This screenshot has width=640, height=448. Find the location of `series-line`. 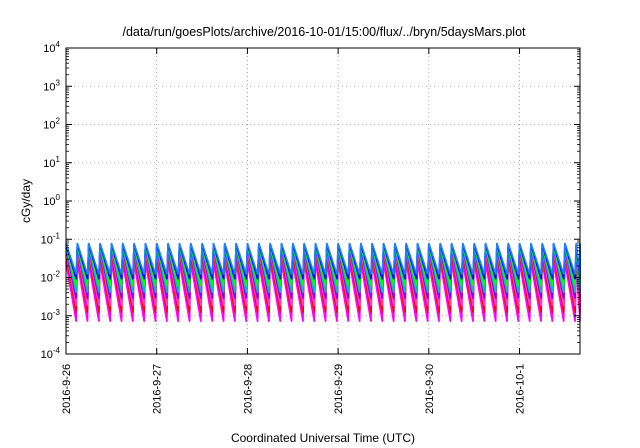

series-line is located at coordinates (323, 258).